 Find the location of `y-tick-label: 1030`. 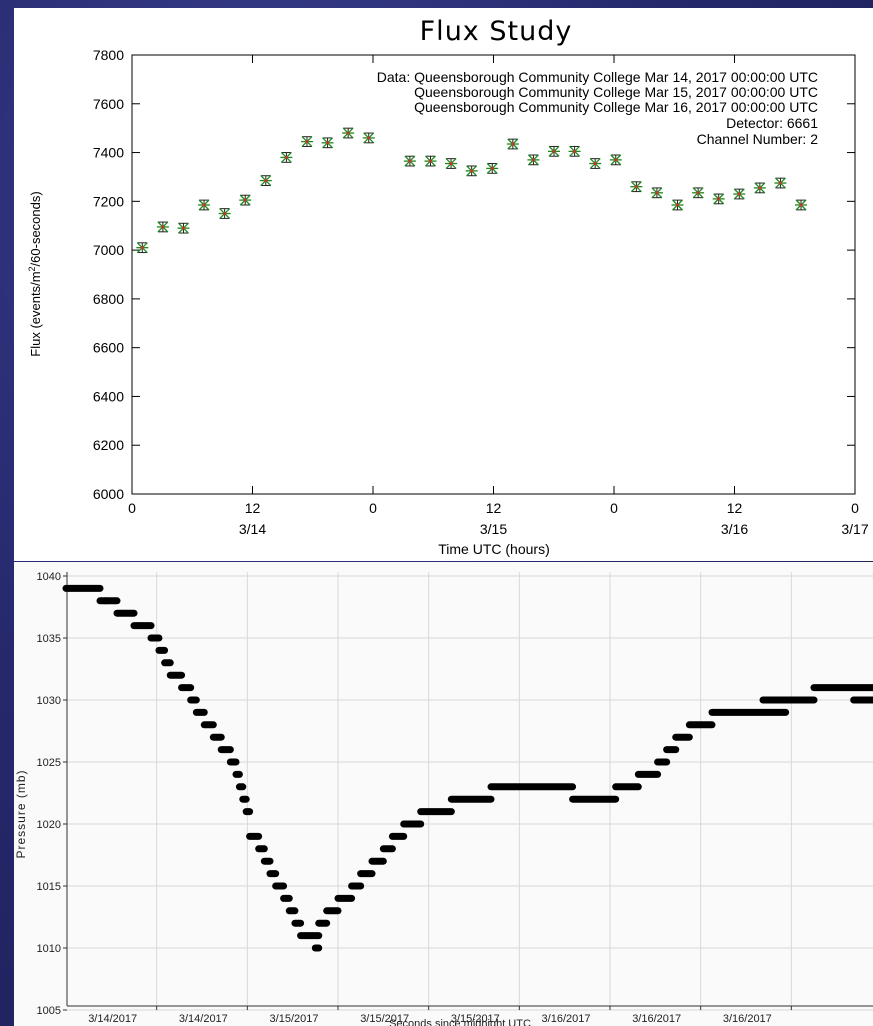

y-tick-label: 1030 is located at coordinates (49, 701).